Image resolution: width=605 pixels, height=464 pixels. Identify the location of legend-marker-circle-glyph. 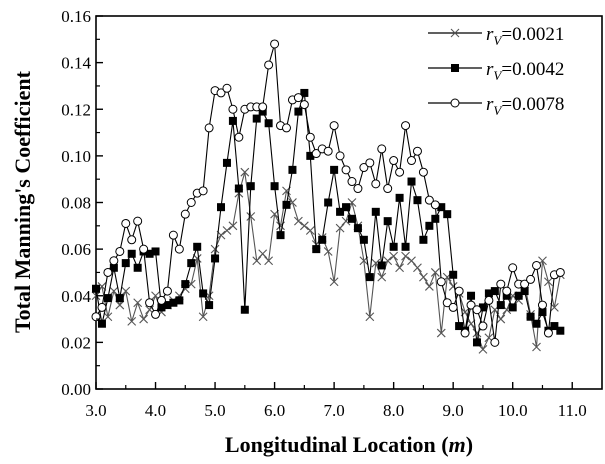
(455, 103).